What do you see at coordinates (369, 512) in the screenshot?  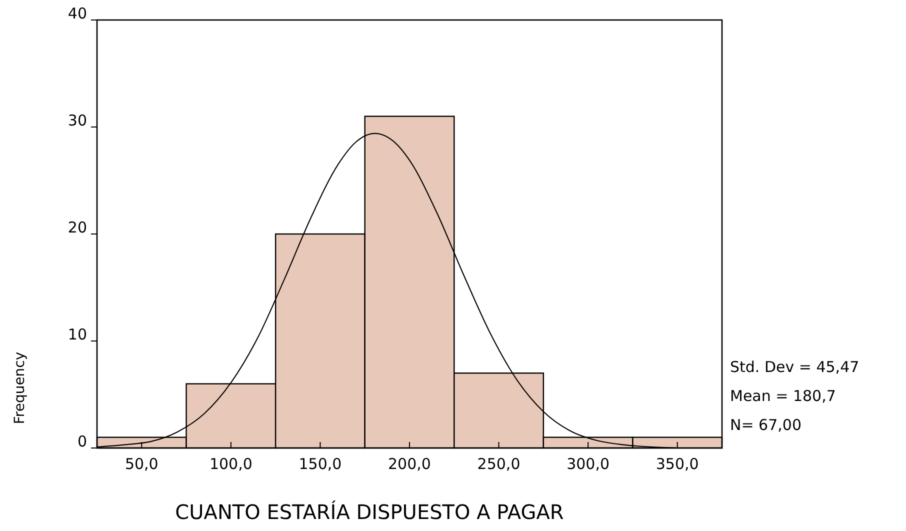 I see `x-axis-title: CUANTO ESTARÍA DISPUESTO A PAGAR` at bounding box center [369, 512].